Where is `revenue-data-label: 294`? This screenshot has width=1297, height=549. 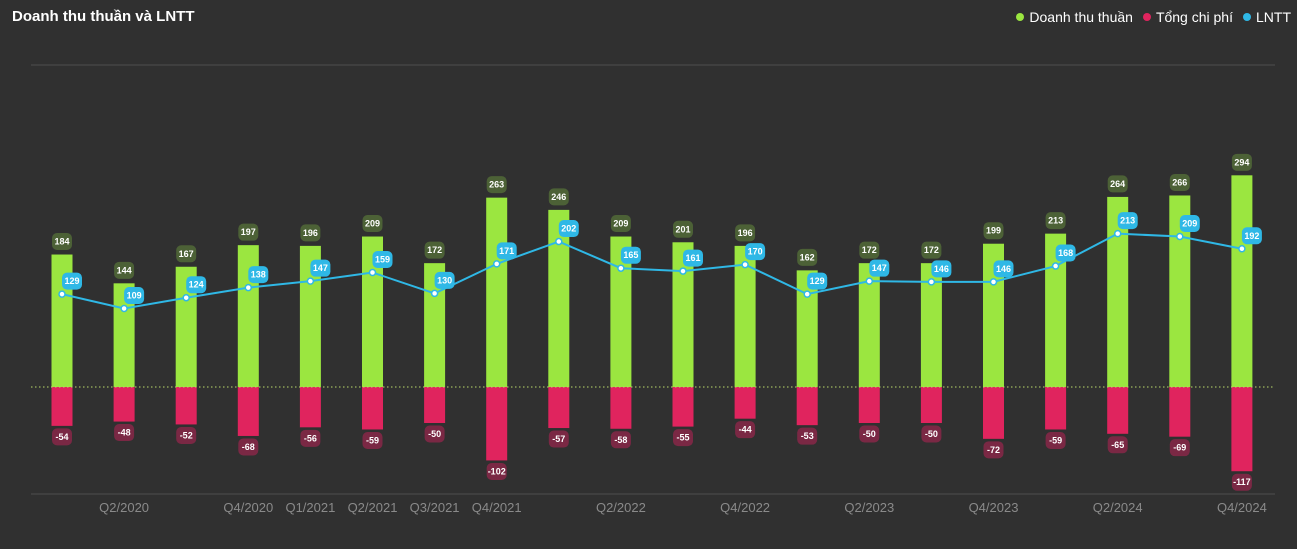 revenue-data-label: 294 is located at coordinates (1241, 162).